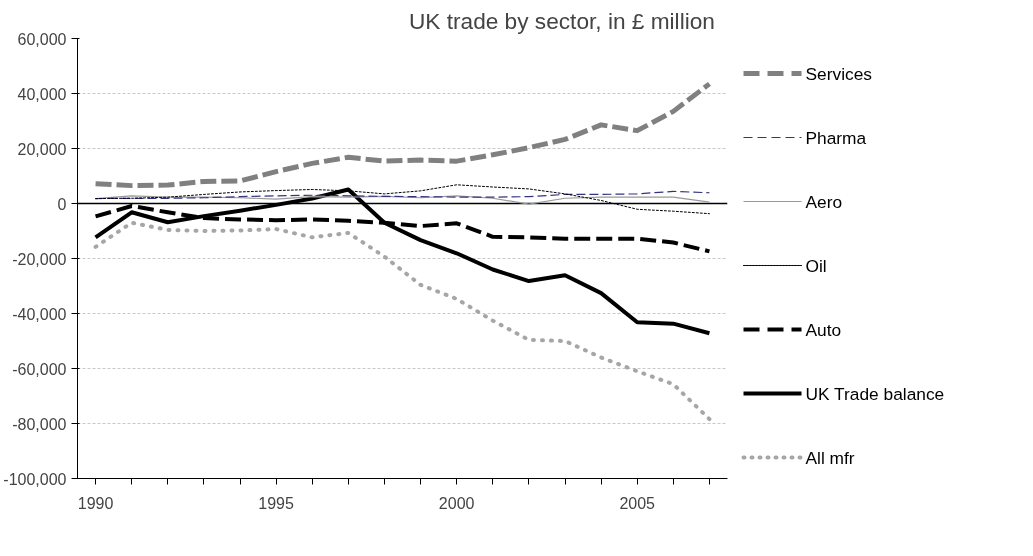 The height and width of the screenshot is (556, 1033). What do you see at coordinates (276, 503) in the screenshot?
I see `x-tick-label: 1995` at bounding box center [276, 503].